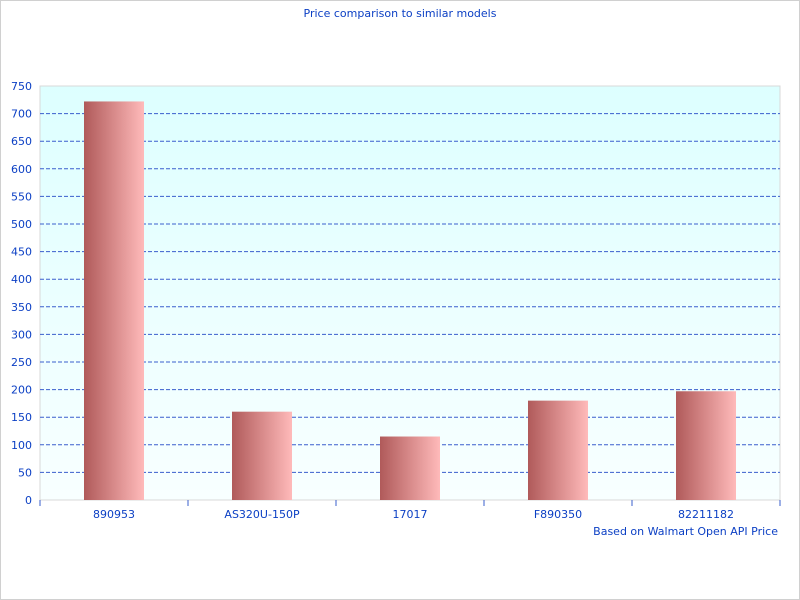  What do you see at coordinates (262, 455) in the screenshot?
I see `bar-AS320U-150P` at bounding box center [262, 455].